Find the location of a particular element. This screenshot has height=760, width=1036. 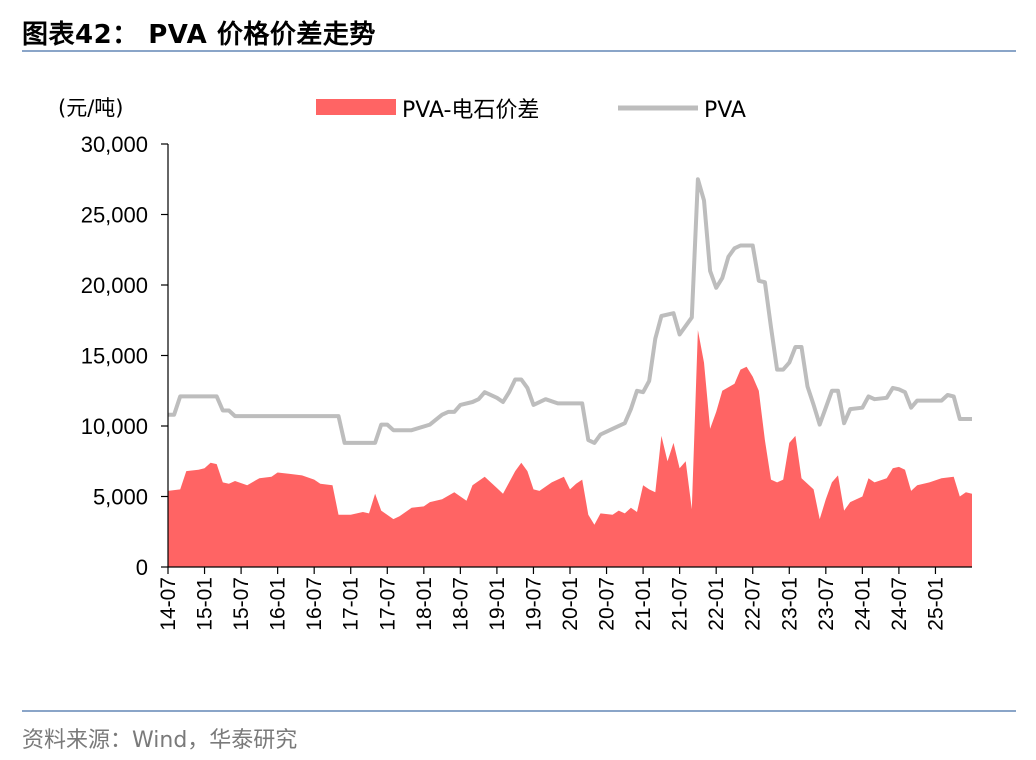

x-tick-label: 19-01 is located at coordinates (497, 604).